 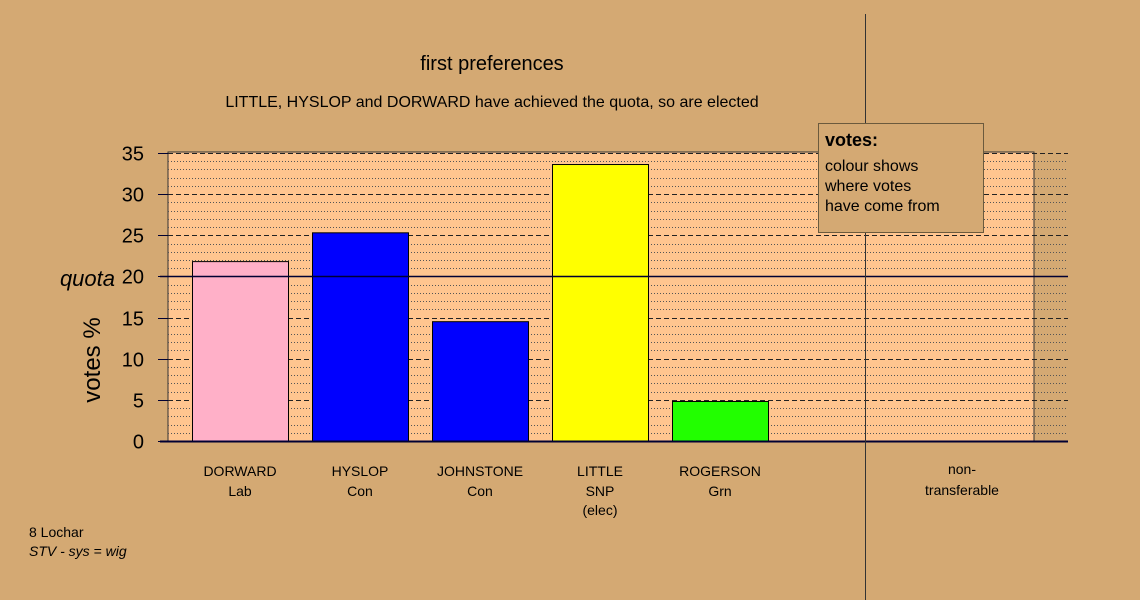 What do you see at coordinates (491, 64) in the screenshot?
I see `chart-title: first preferences` at bounding box center [491, 64].